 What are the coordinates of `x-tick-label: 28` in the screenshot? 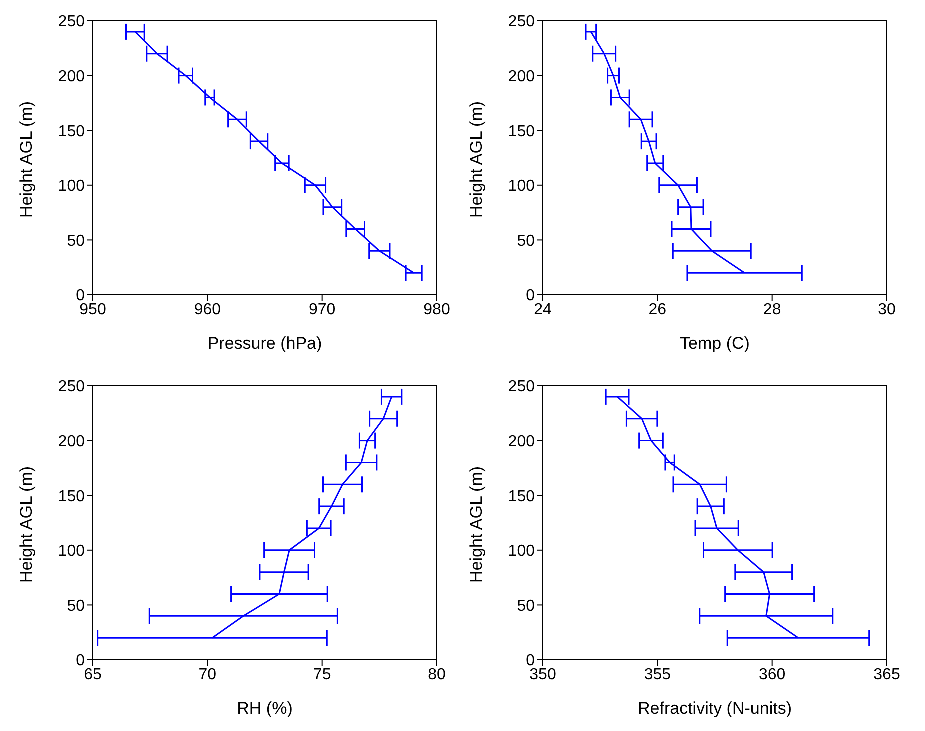 It's located at (772, 309).